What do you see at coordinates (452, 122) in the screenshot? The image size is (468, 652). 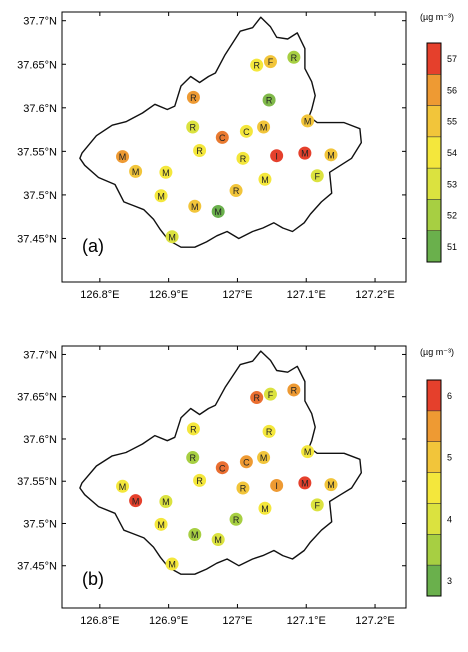 I see `colorbar-label: 55` at bounding box center [452, 122].